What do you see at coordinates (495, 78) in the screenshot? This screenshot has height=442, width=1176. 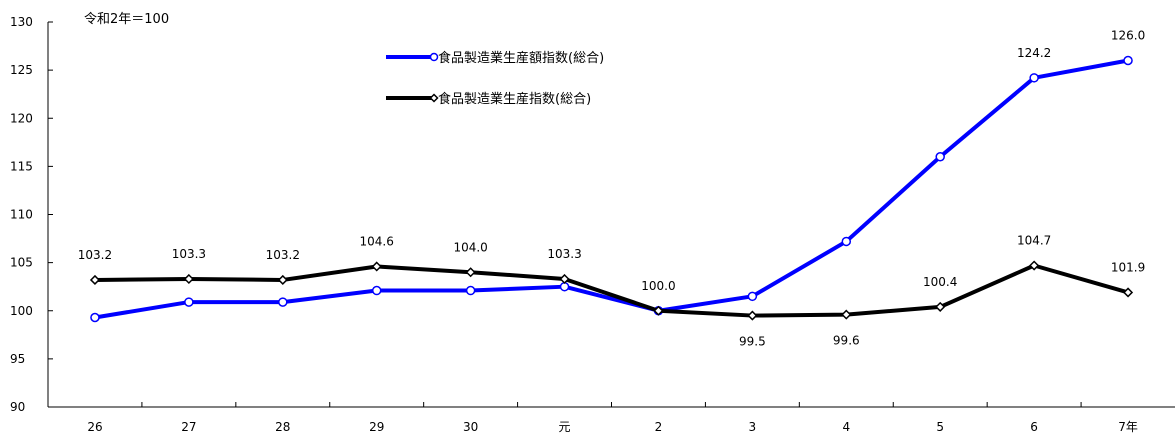 I see `legend: 食品製造業生産額指数(総合) 食品製造業生産指数(総合)` at bounding box center [495, 78].